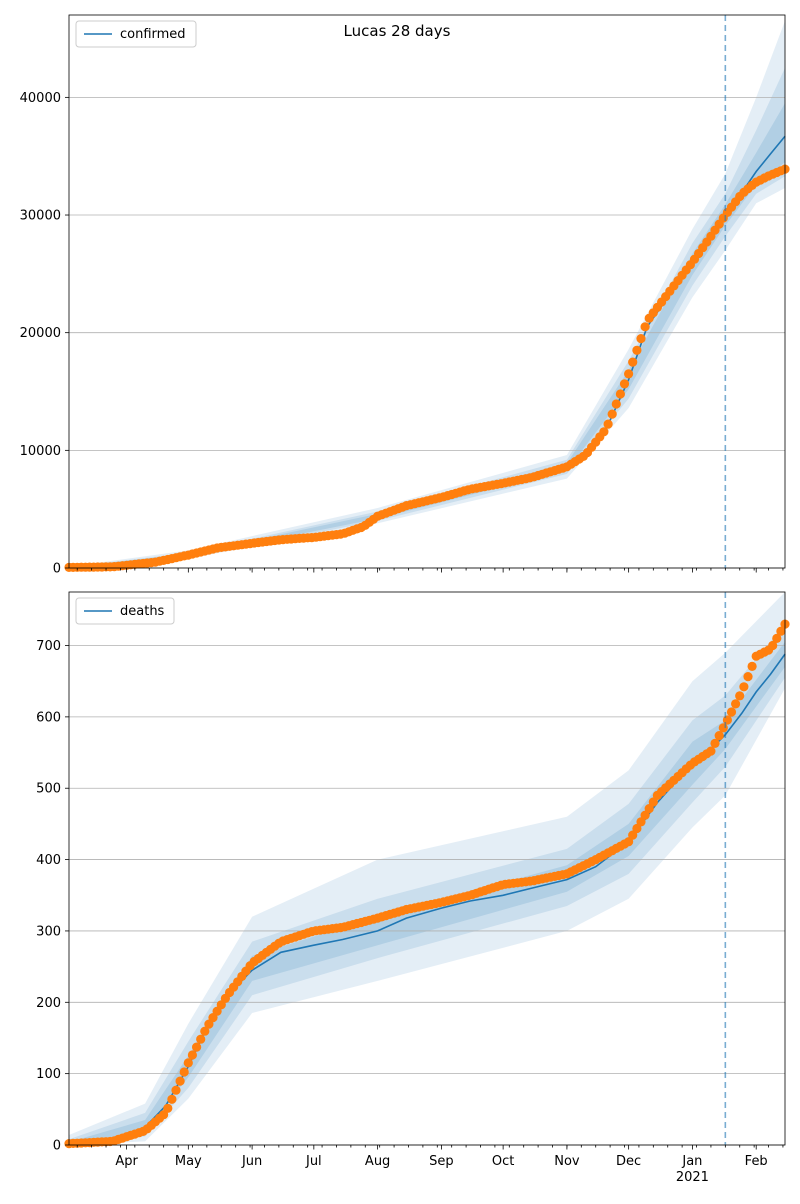  I want to click on x-tick-label: Nov, so click(567, 1161).